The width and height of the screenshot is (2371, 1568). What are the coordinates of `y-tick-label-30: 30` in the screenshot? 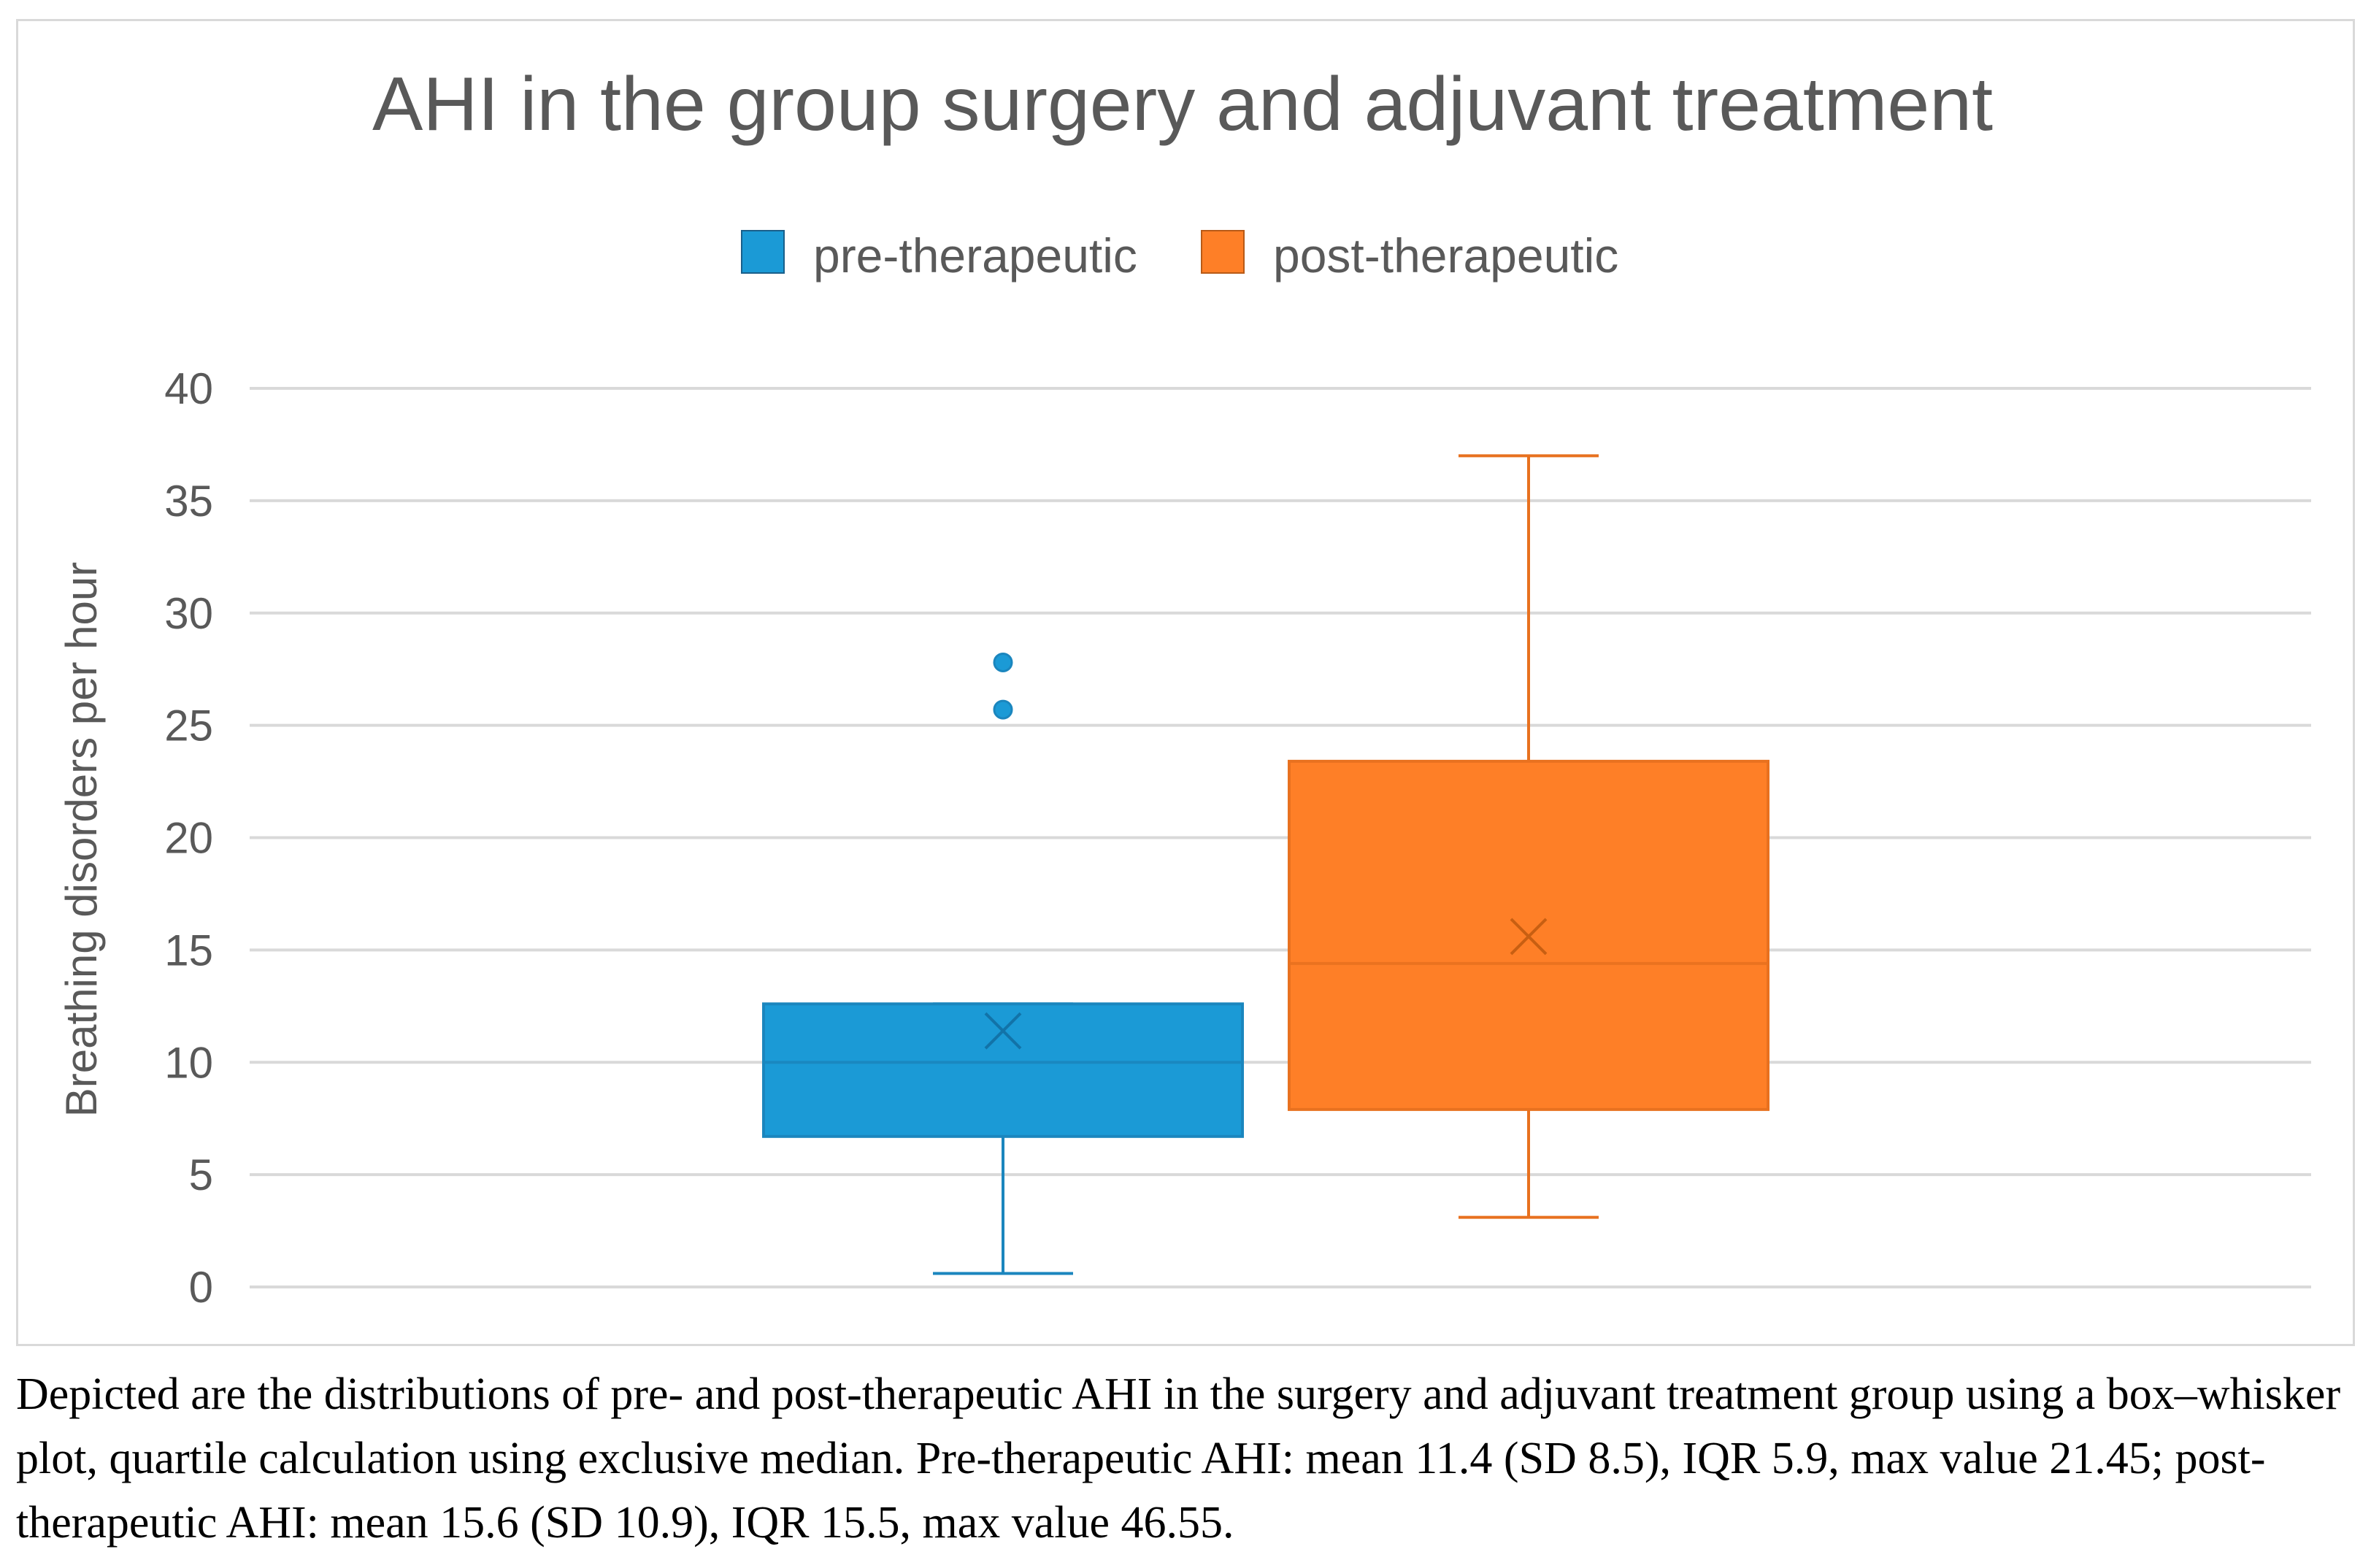 It's located at (188, 613).